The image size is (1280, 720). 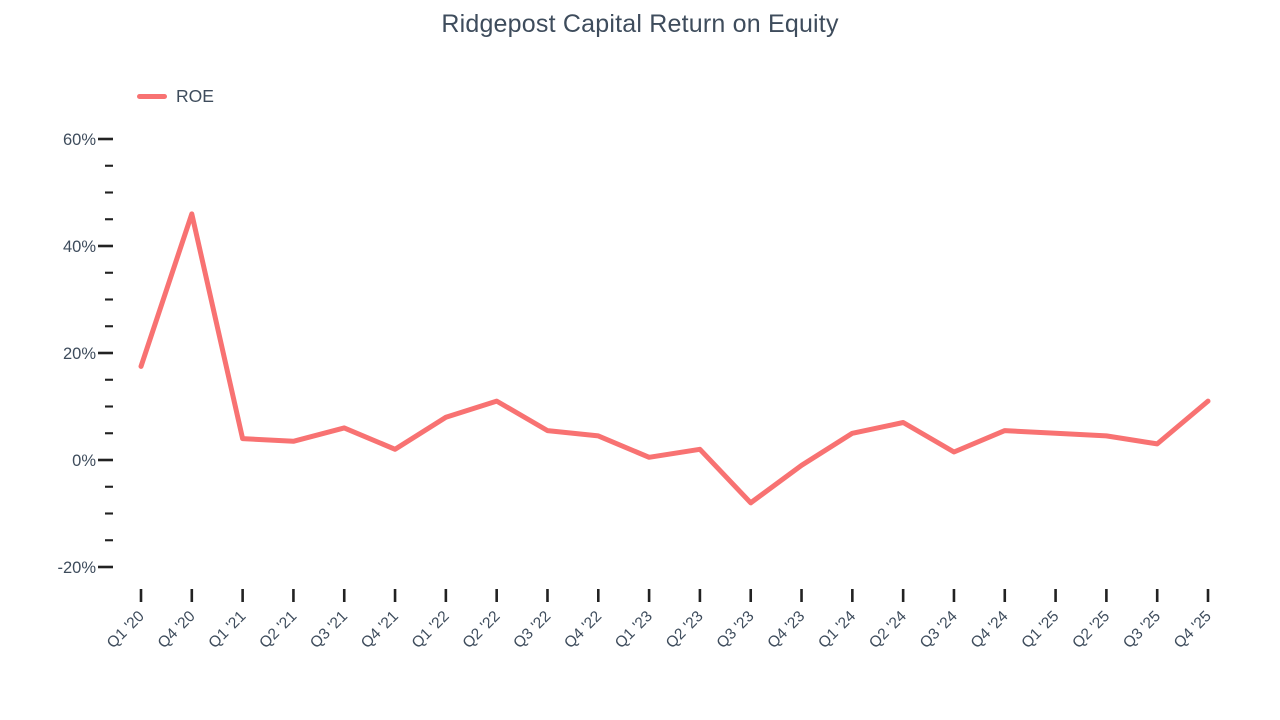 What do you see at coordinates (583, 630) in the screenshot?
I see `x-tick-label: Q4 '22` at bounding box center [583, 630].